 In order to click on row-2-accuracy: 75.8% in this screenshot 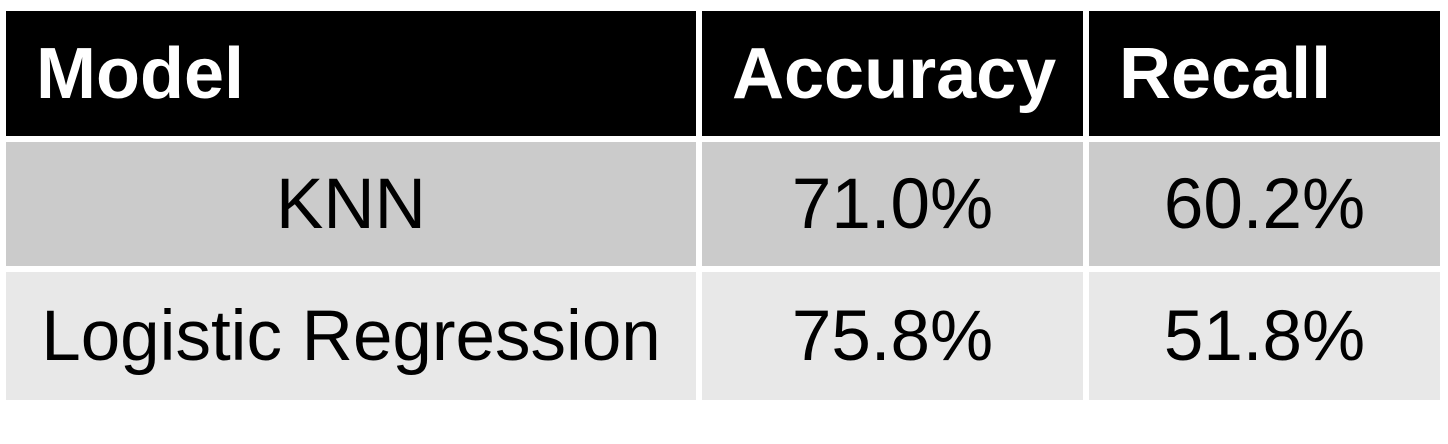, I will do `click(892, 336)`.